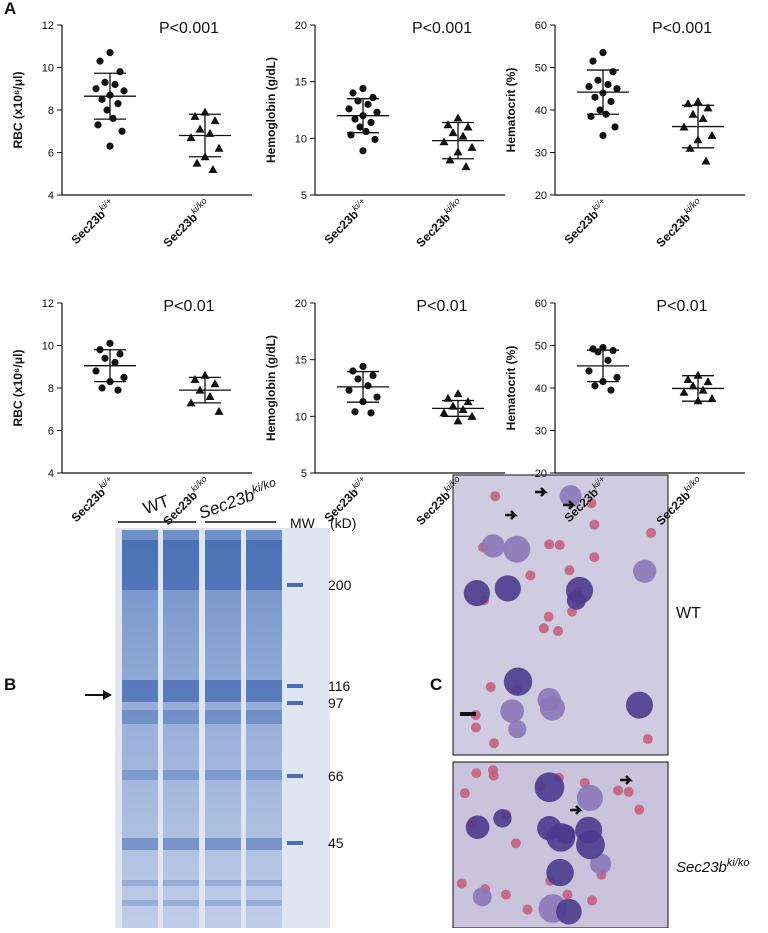 The height and width of the screenshot is (933, 768). What do you see at coordinates (511, 110) in the screenshot?
I see `y-axis-label: Hematocrit (%)` at bounding box center [511, 110].